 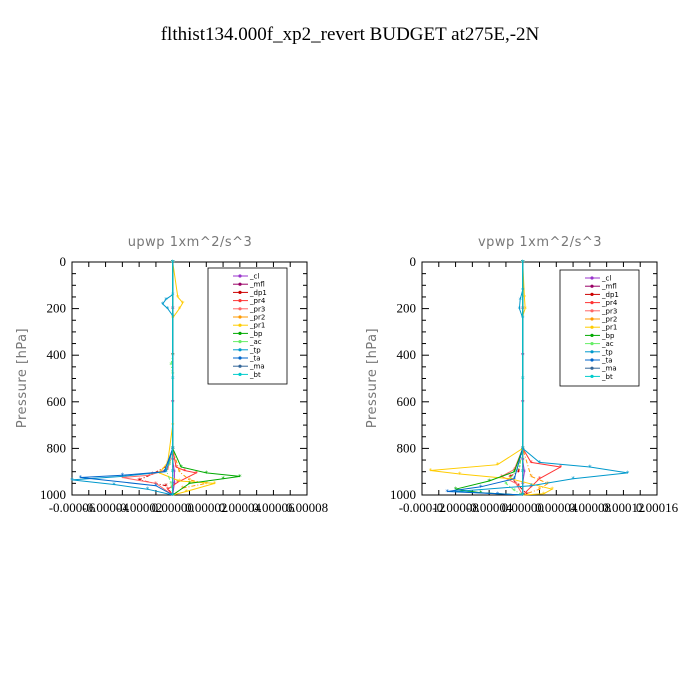 What do you see at coordinates (72, 507) in the screenshot?
I see `upwp-x-tick-label: -0.00006` at bounding box center [72, 507].